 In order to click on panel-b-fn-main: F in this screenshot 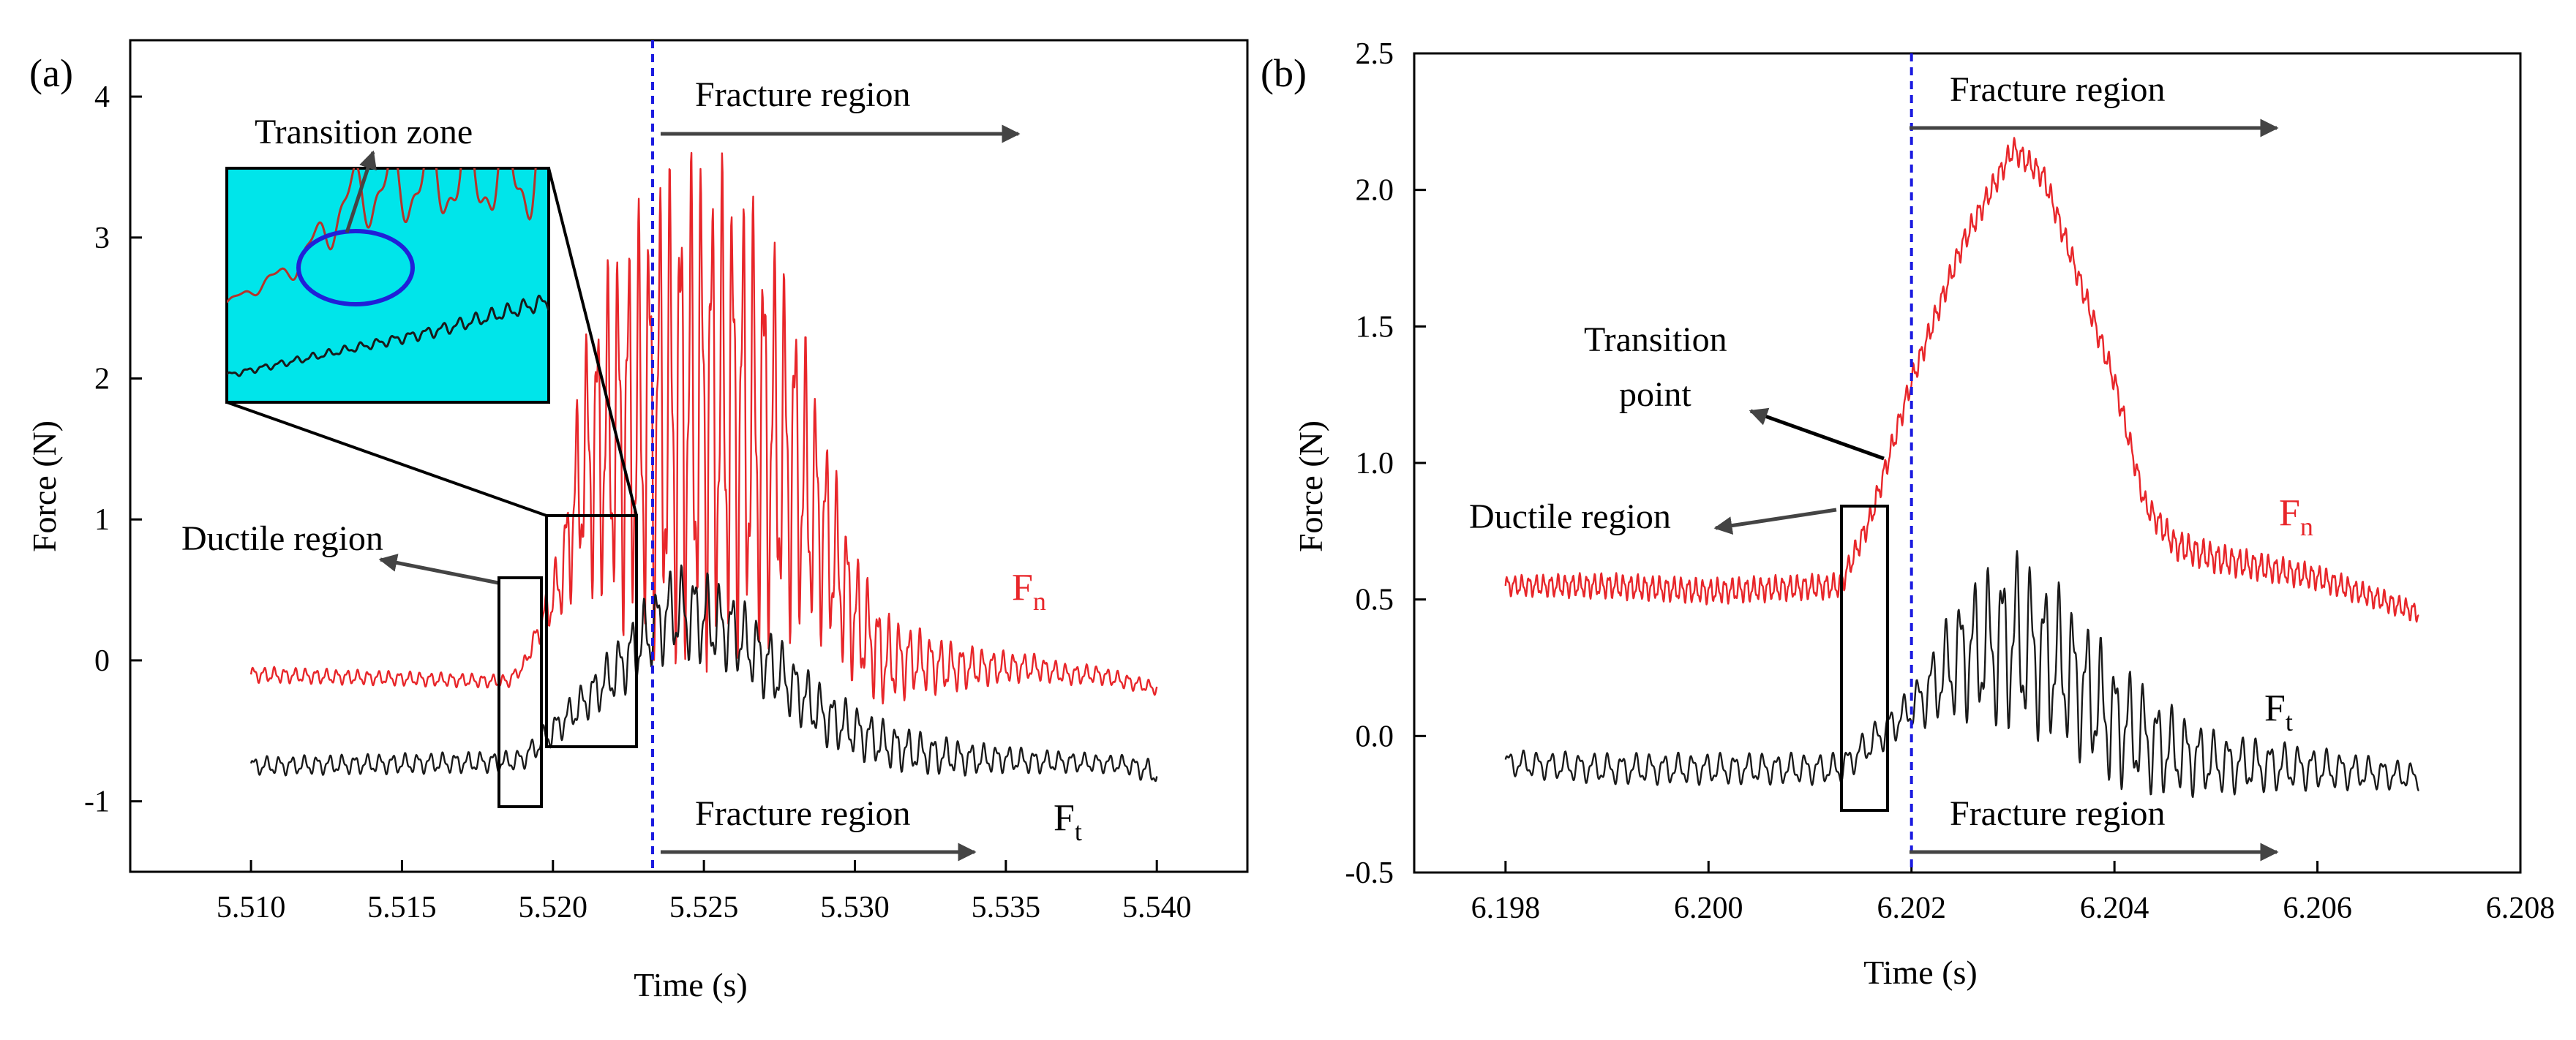, I will do `click(2289, 513)`.